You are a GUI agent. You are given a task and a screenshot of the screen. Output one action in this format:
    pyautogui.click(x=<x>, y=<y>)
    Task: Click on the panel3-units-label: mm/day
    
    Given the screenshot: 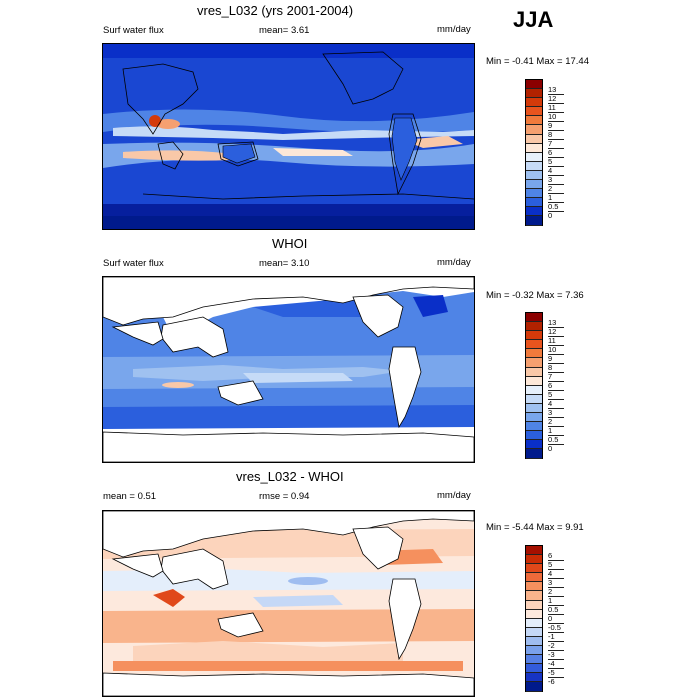 What is the action you would take?
    pyautogui.click(x=454, y=495)
    